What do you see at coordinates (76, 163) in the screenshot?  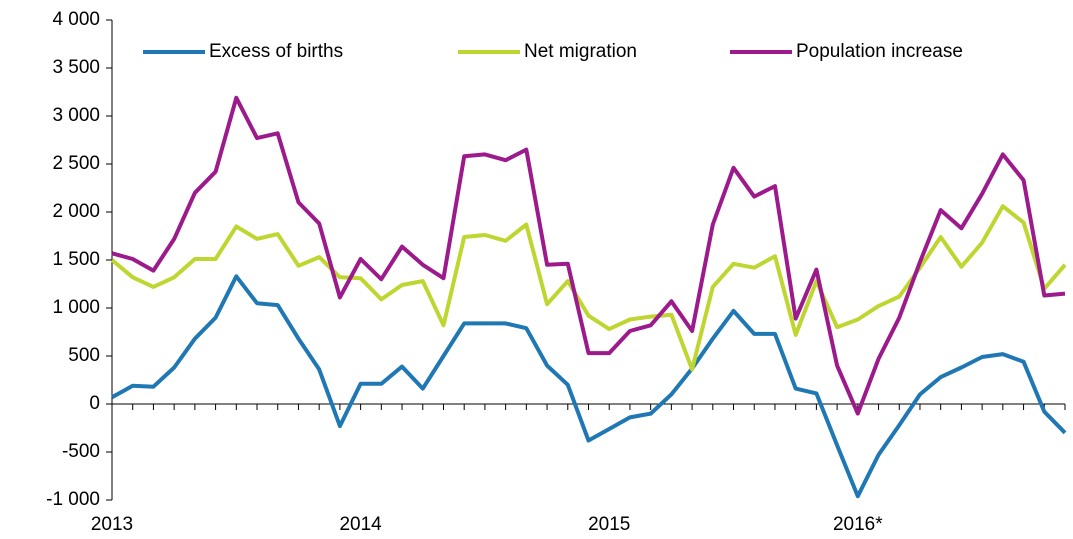 I see `y-tick-label: 2 500` at bounding box center [76, 163].